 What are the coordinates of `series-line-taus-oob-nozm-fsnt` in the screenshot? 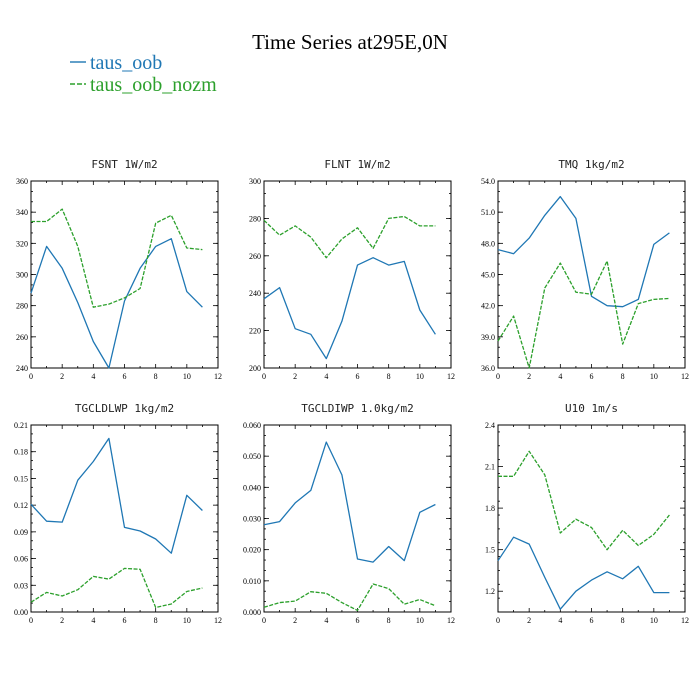 It's located at (117, 258).